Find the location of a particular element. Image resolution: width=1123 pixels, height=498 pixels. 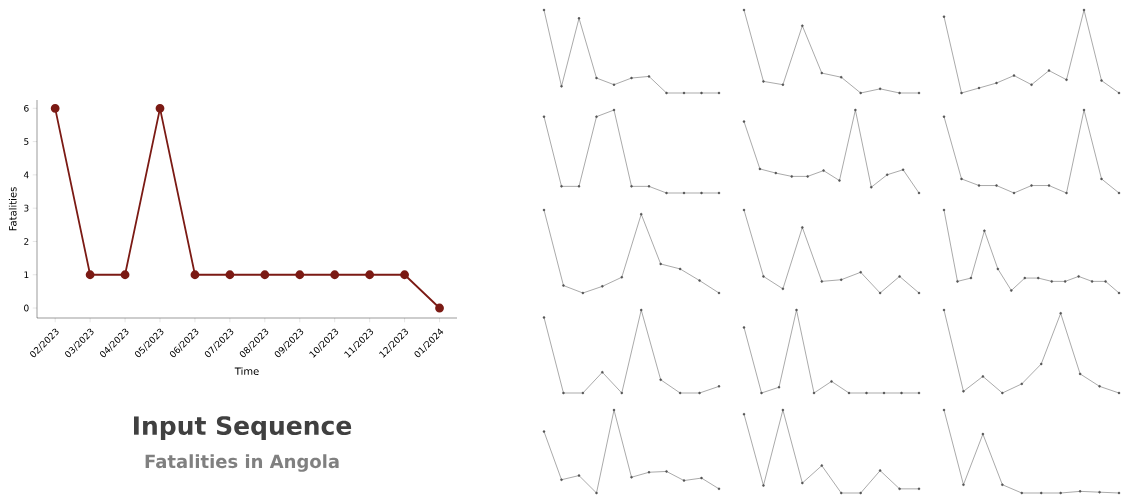

x-axis-title: Time is located at coordinates (246, 371).